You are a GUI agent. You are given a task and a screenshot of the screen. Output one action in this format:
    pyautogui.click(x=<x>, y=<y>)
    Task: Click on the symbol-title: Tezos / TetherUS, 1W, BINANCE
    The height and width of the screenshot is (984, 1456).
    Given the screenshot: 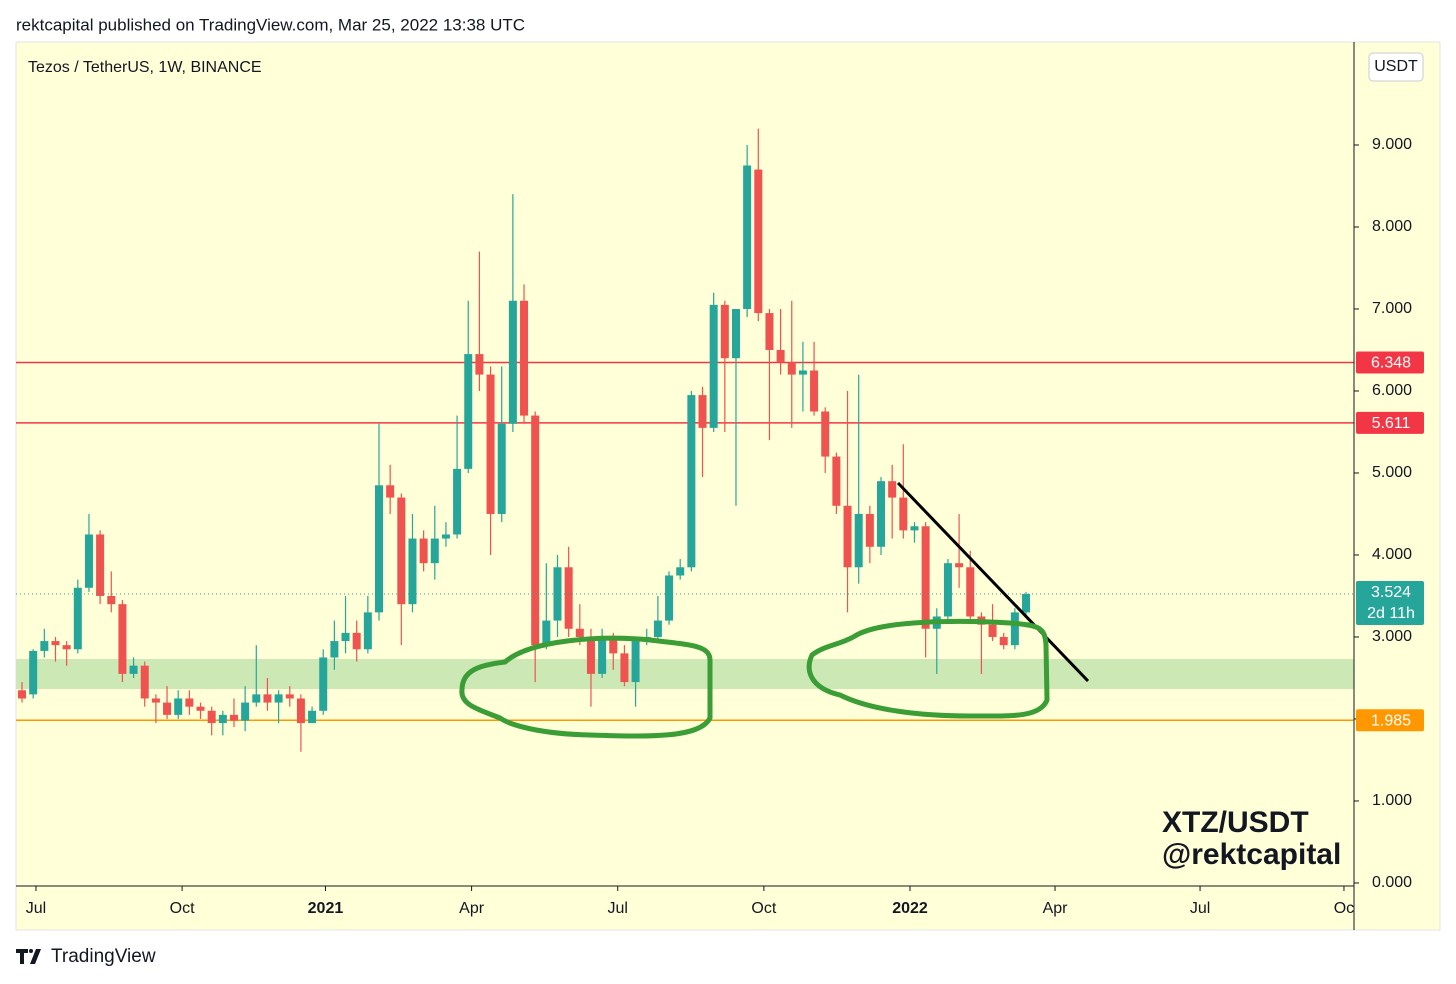 What is the action you would take?
    pyautogui.click(x=145, y=67)
    